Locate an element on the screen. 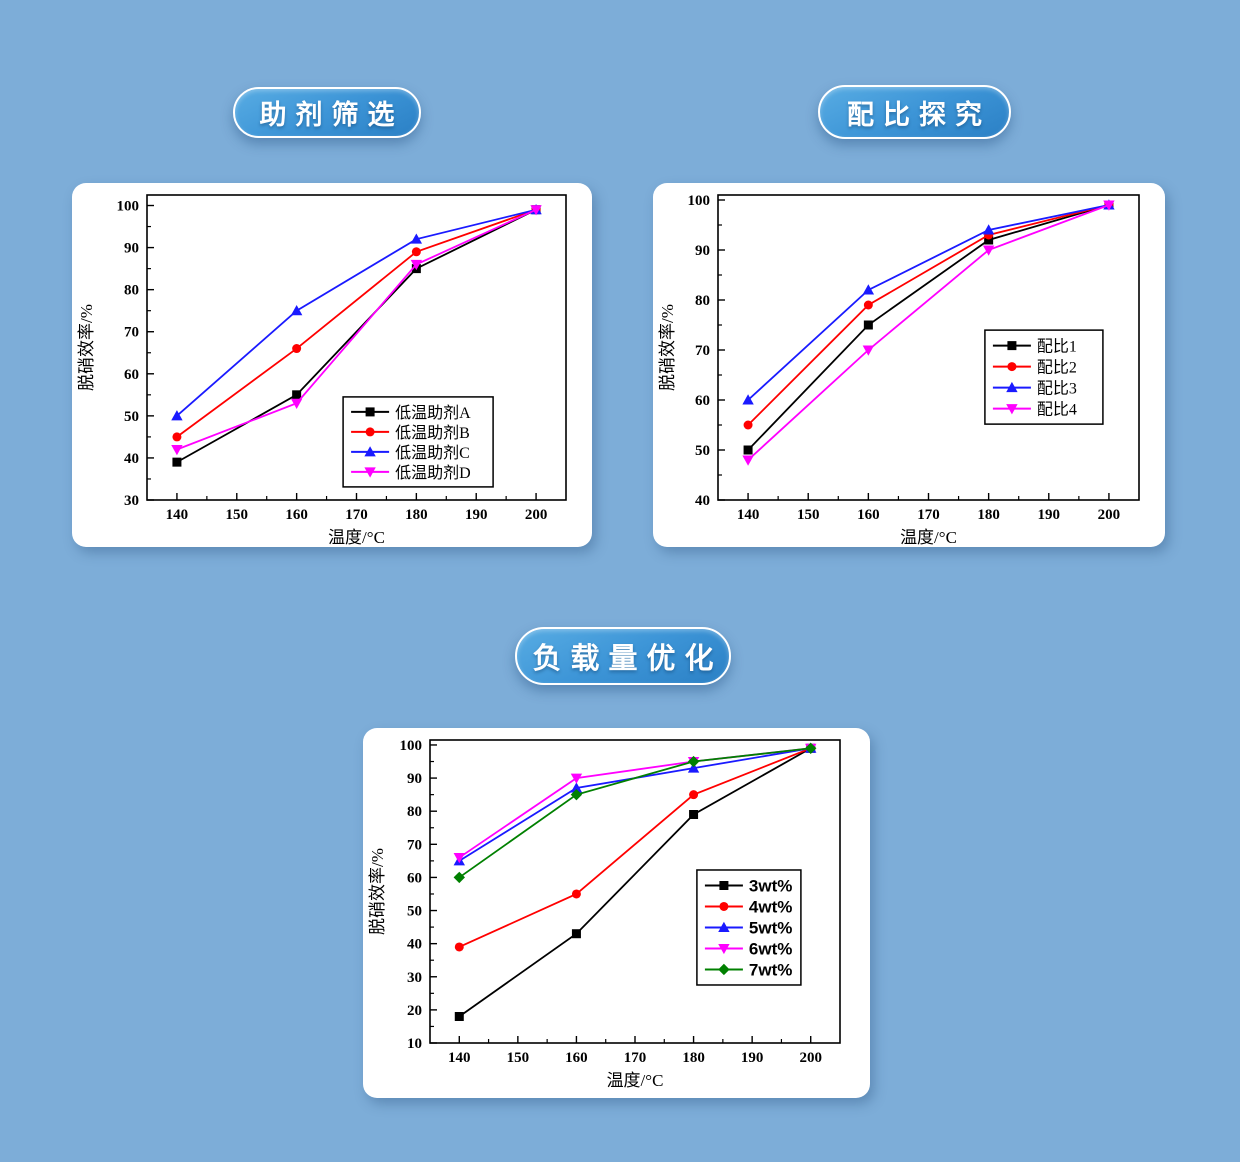  legend-label: 低温助剂D is located at coordinates (433, 473).